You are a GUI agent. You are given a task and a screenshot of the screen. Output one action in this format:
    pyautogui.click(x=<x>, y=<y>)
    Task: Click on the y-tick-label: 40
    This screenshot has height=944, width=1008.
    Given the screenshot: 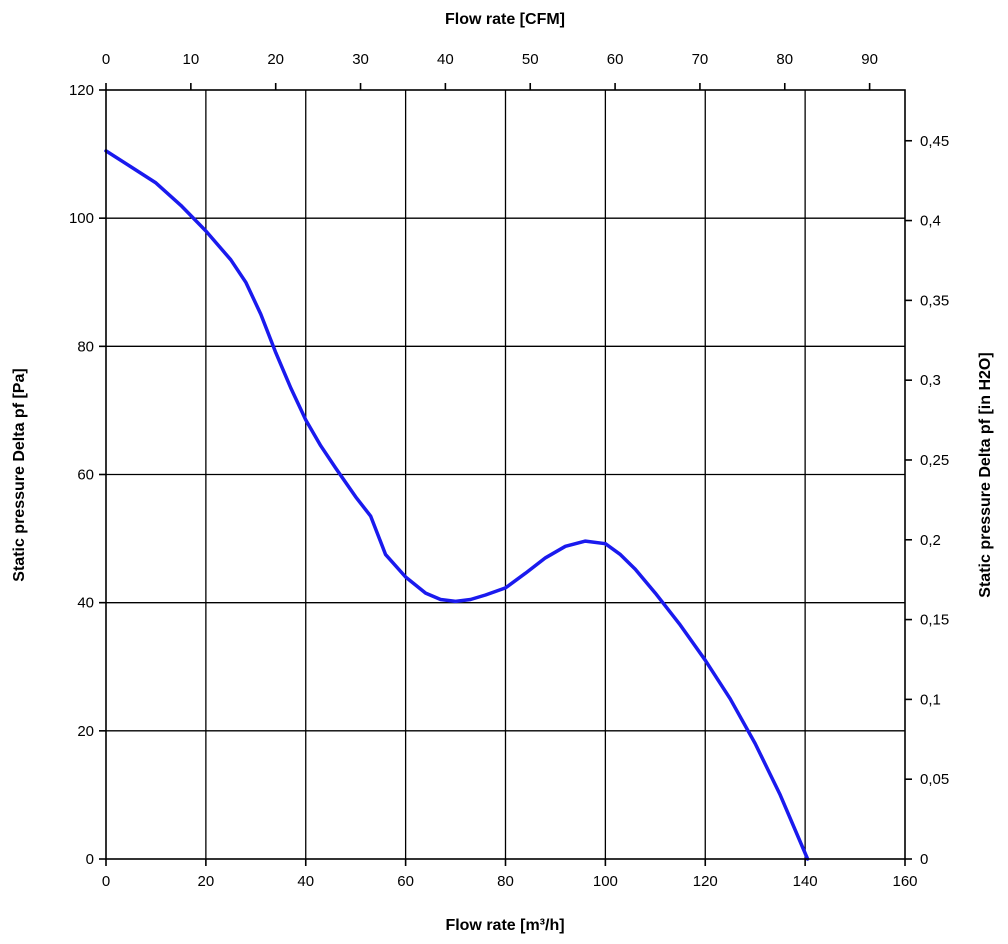 What is the action you would take?
    pyautogui.click(x=85, y=603)
    